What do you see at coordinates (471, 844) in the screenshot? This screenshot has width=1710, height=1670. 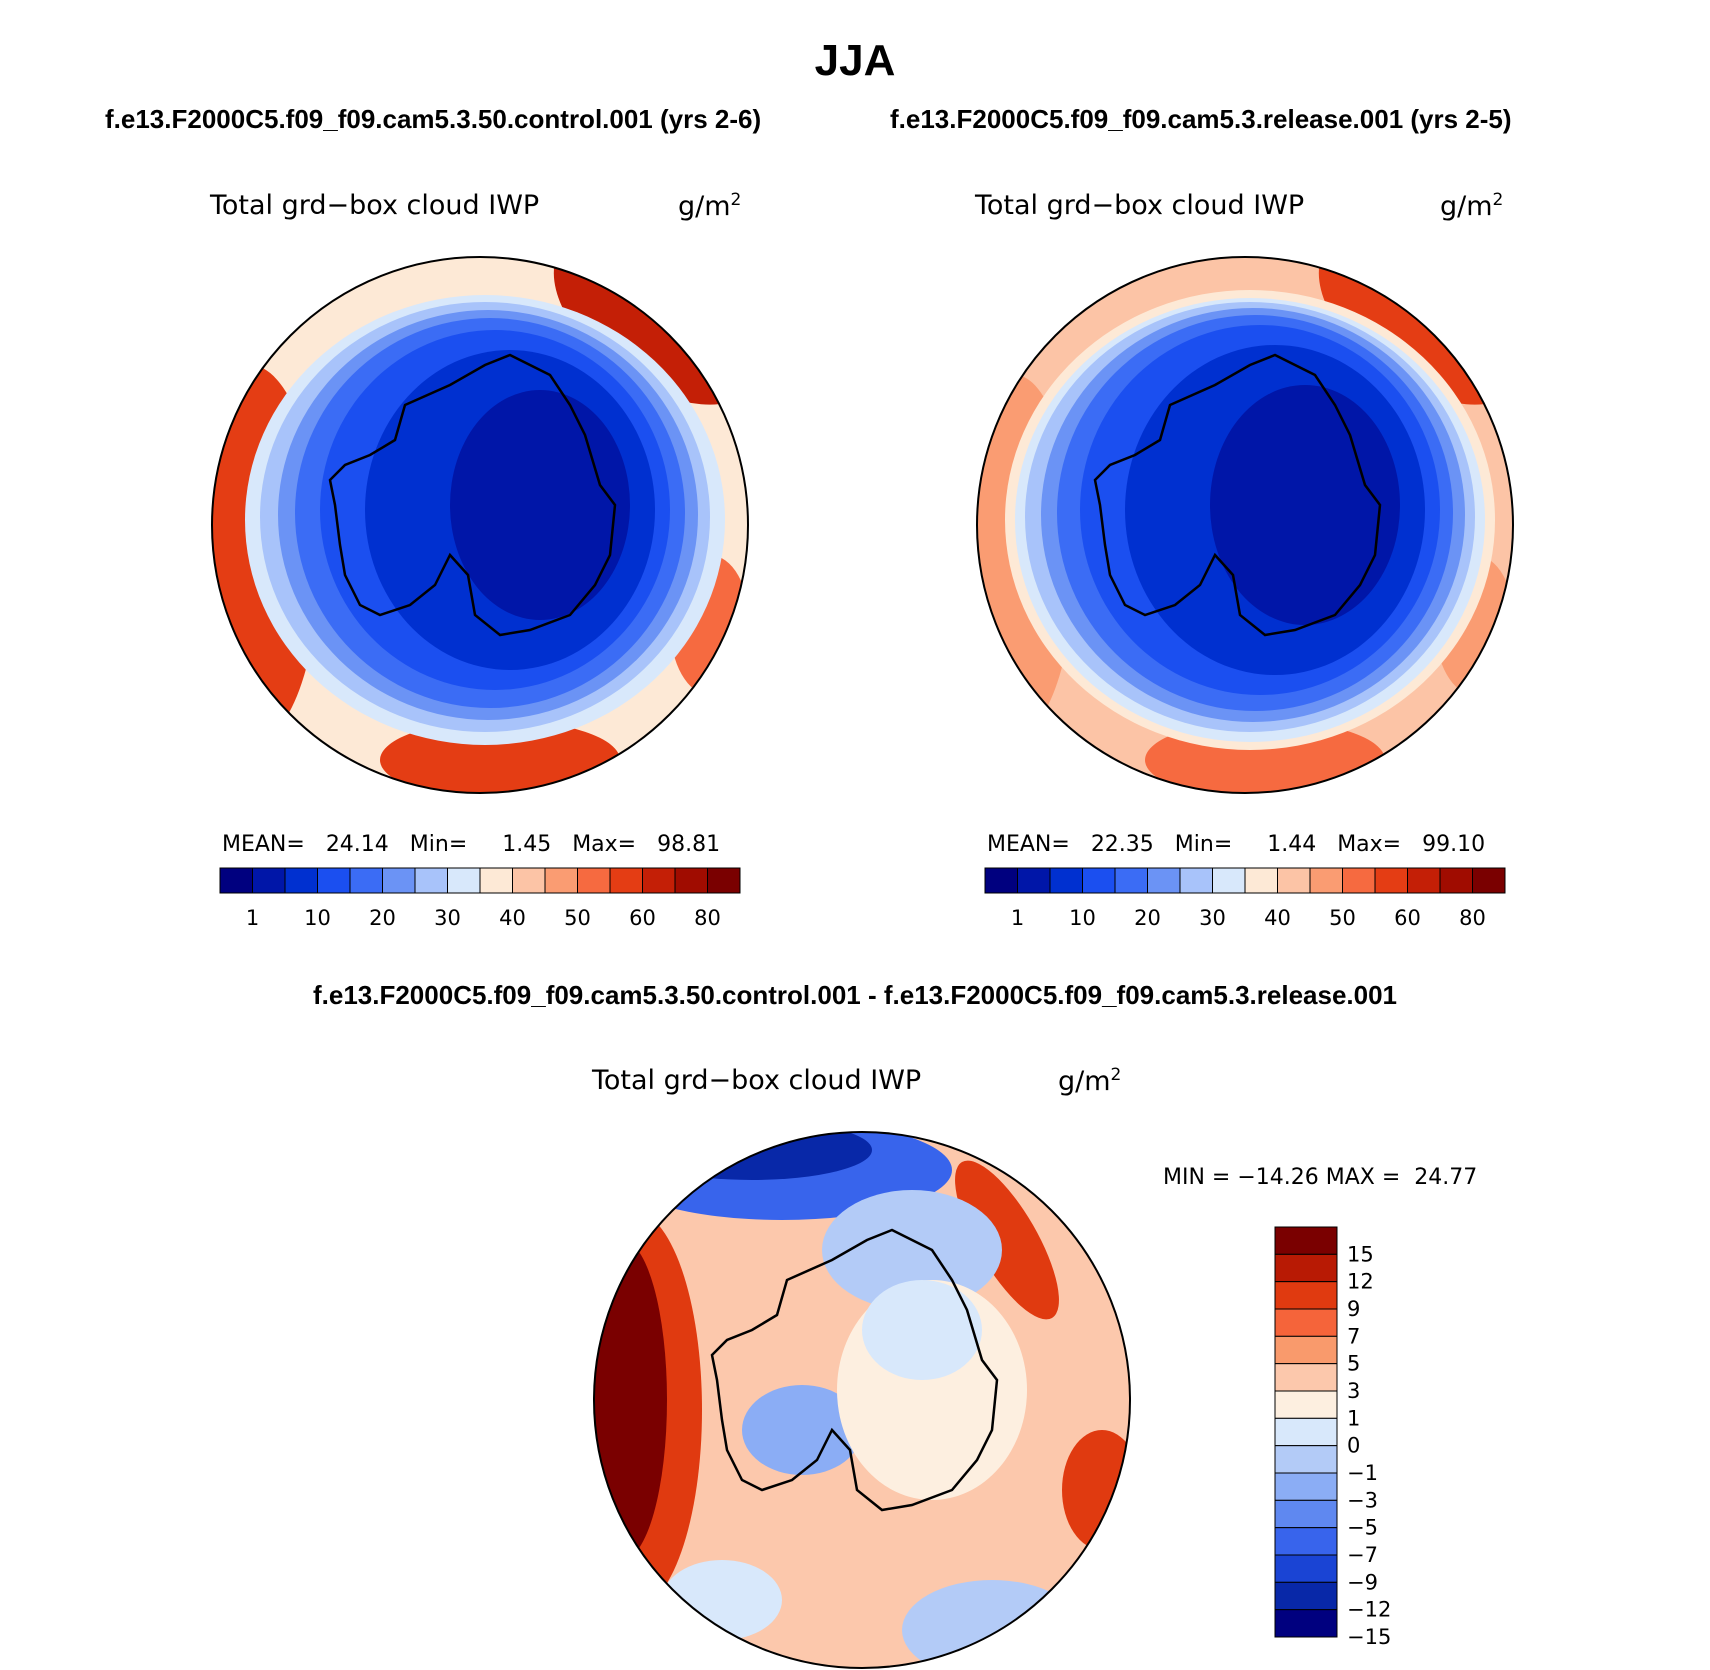 I see `panel-1-stats: MEAN= 24.14 Min= 1.45 Max= 98.81` at bounding box center [471, 844].